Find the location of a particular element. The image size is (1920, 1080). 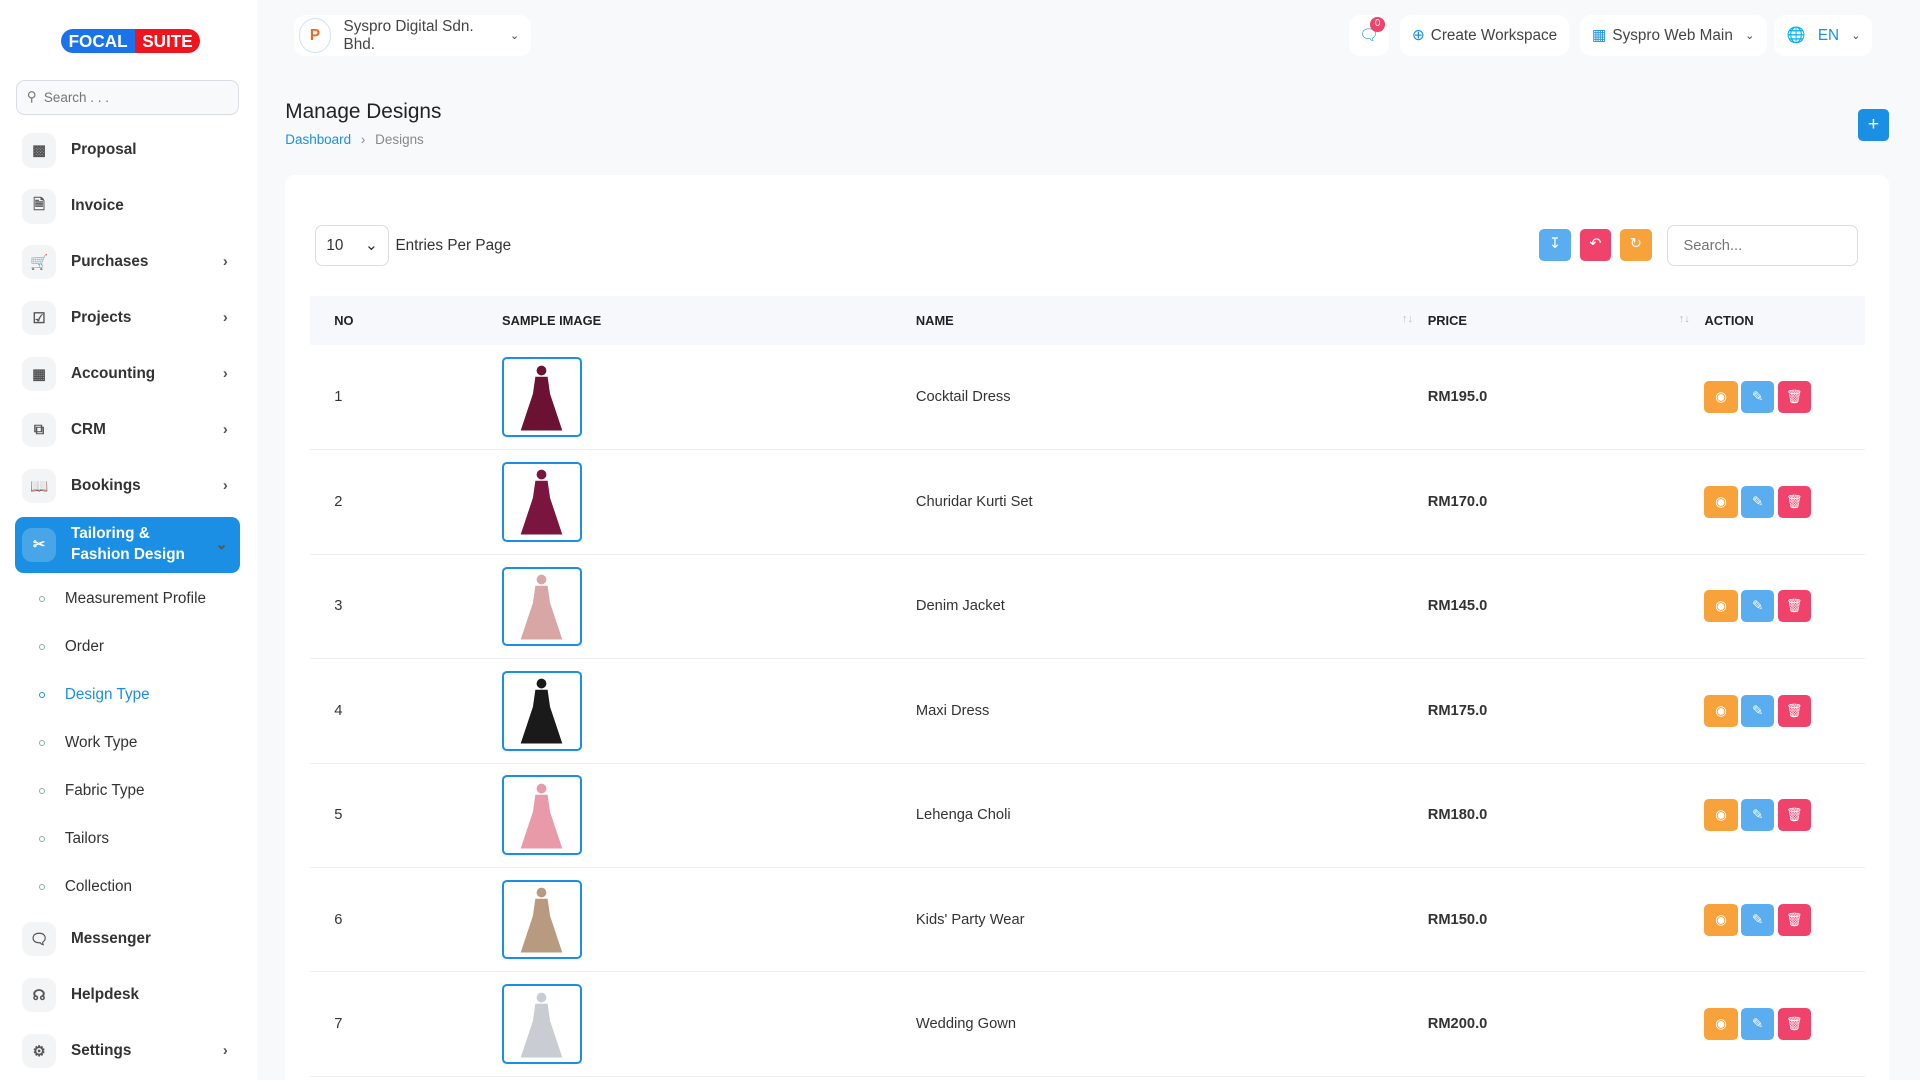

header-no: NO is located at coordinates (406, 321).